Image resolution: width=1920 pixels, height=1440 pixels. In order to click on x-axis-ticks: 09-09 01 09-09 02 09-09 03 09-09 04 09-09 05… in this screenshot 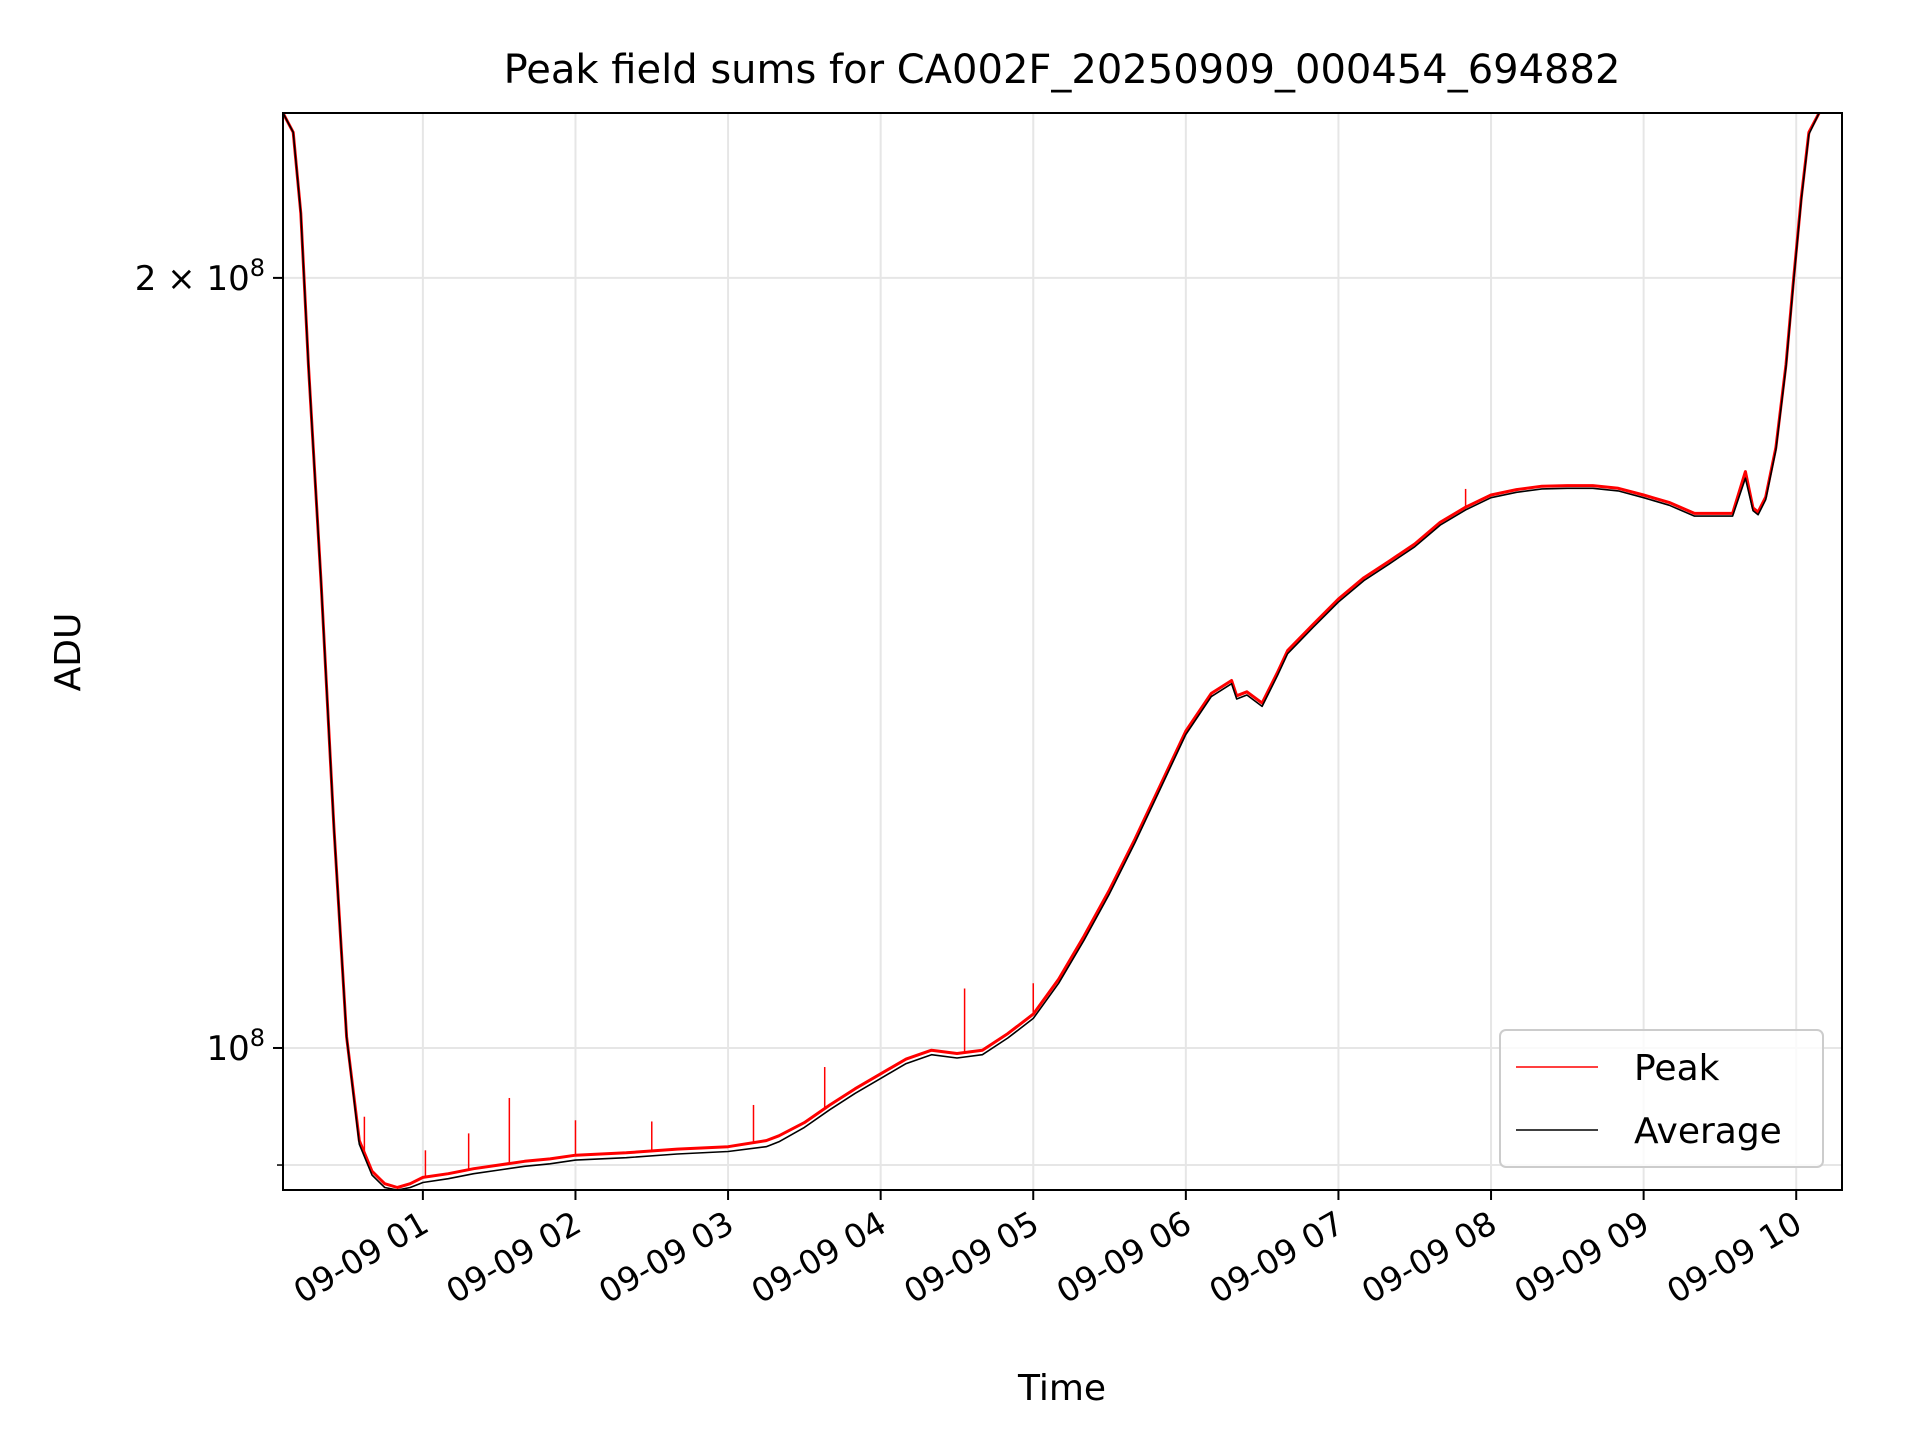, I will do `click(1047, 1250)`.